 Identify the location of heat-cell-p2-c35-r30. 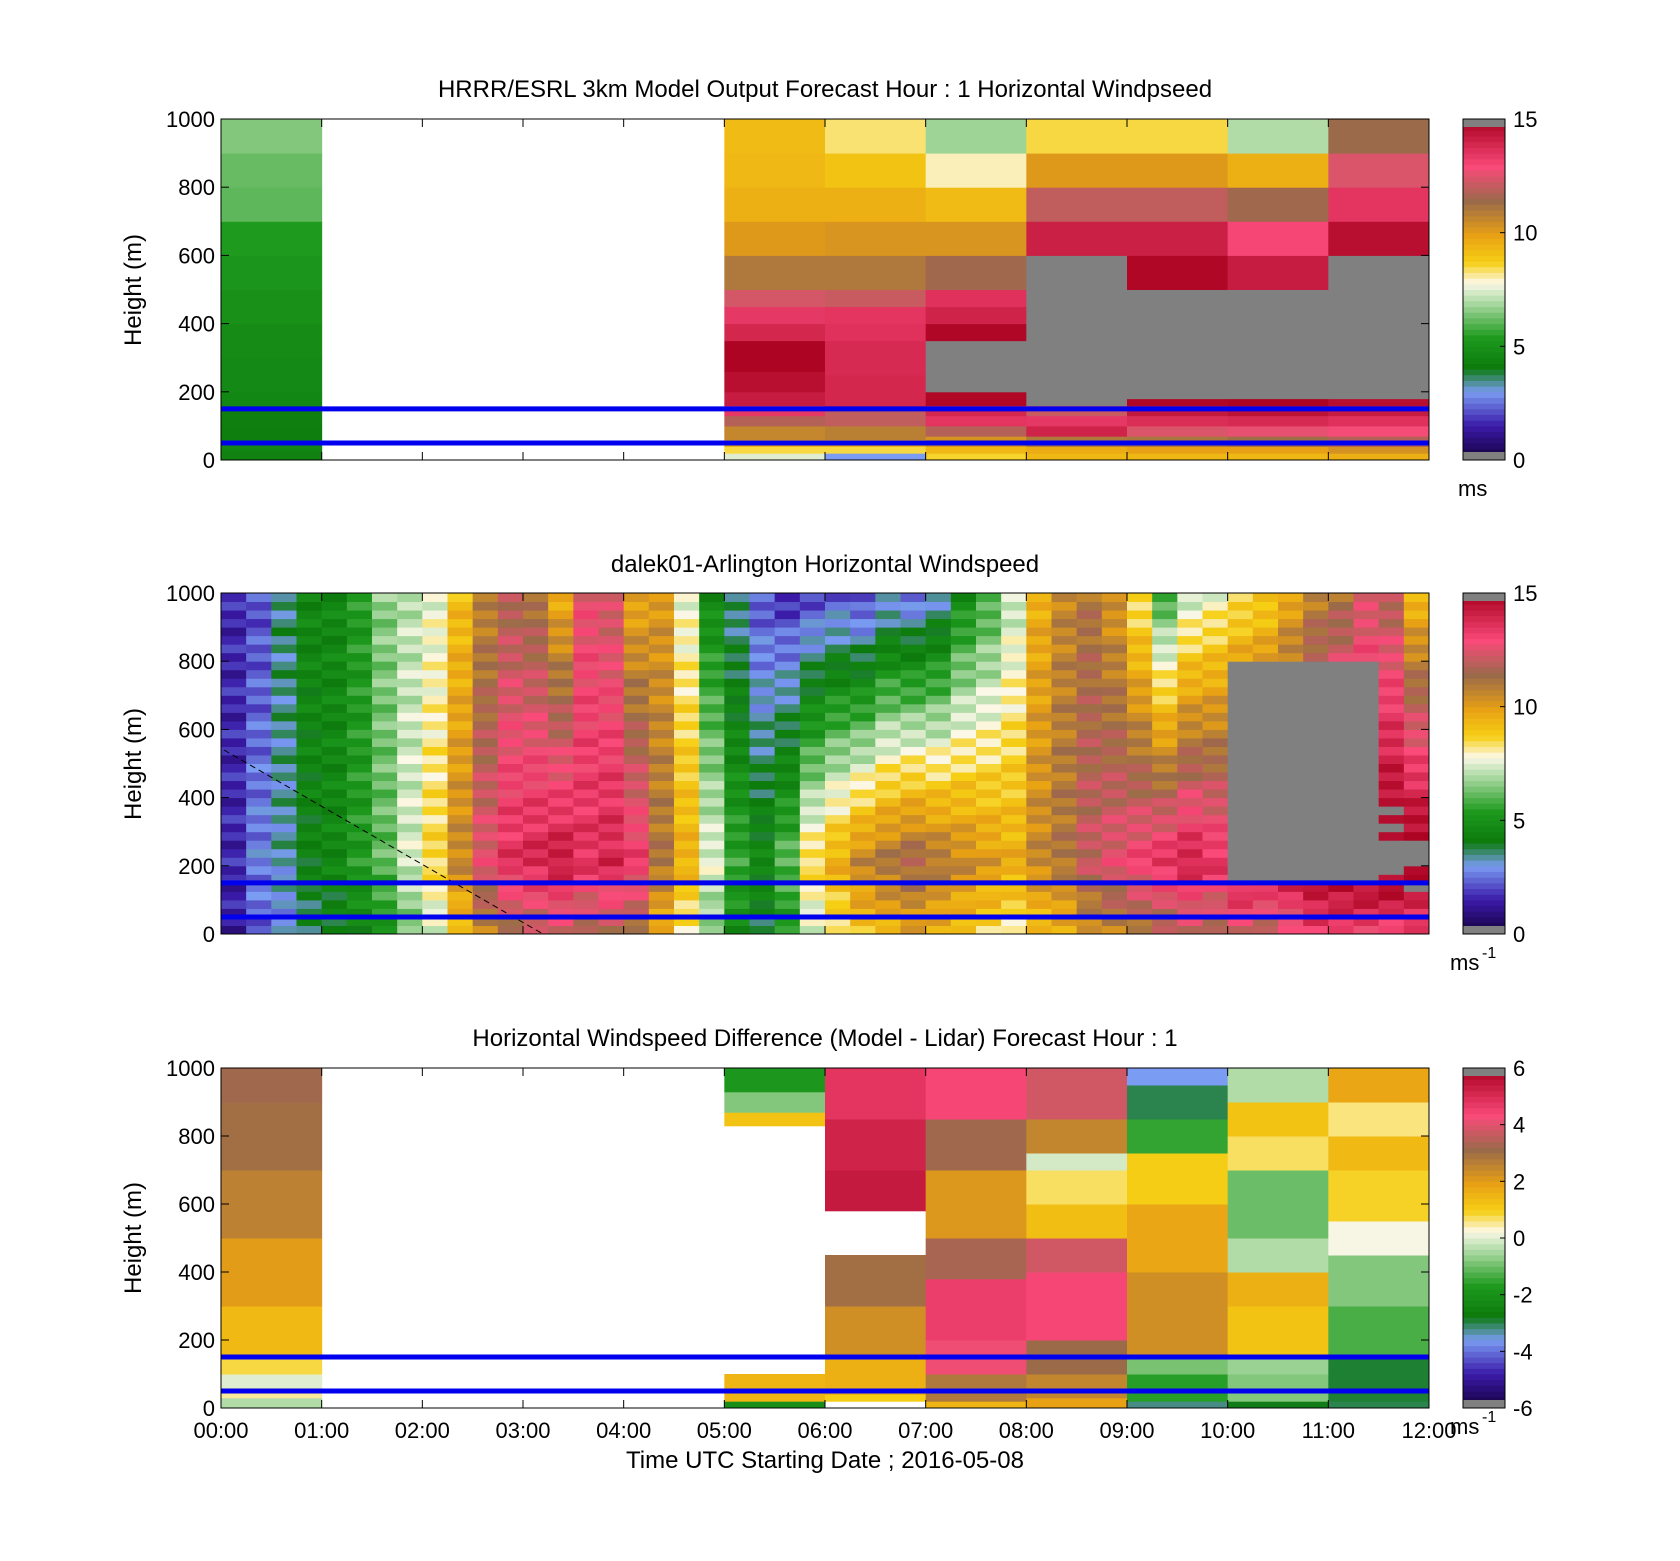
(1114, 674).